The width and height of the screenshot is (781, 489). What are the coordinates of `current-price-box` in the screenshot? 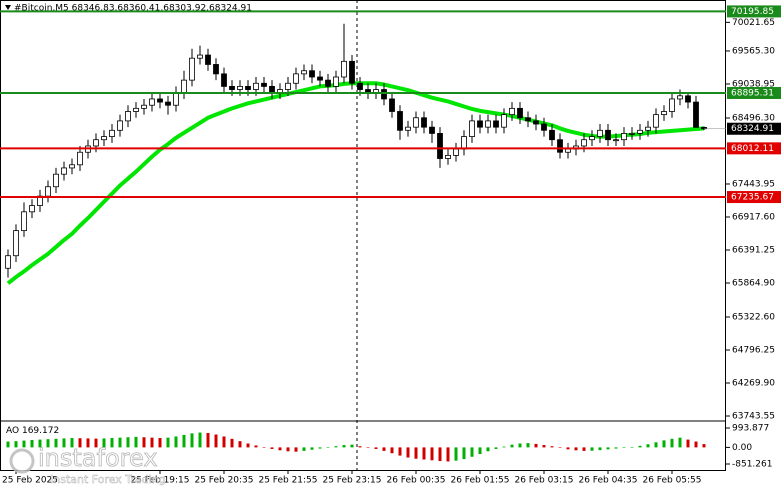 It's located at (754, 128).